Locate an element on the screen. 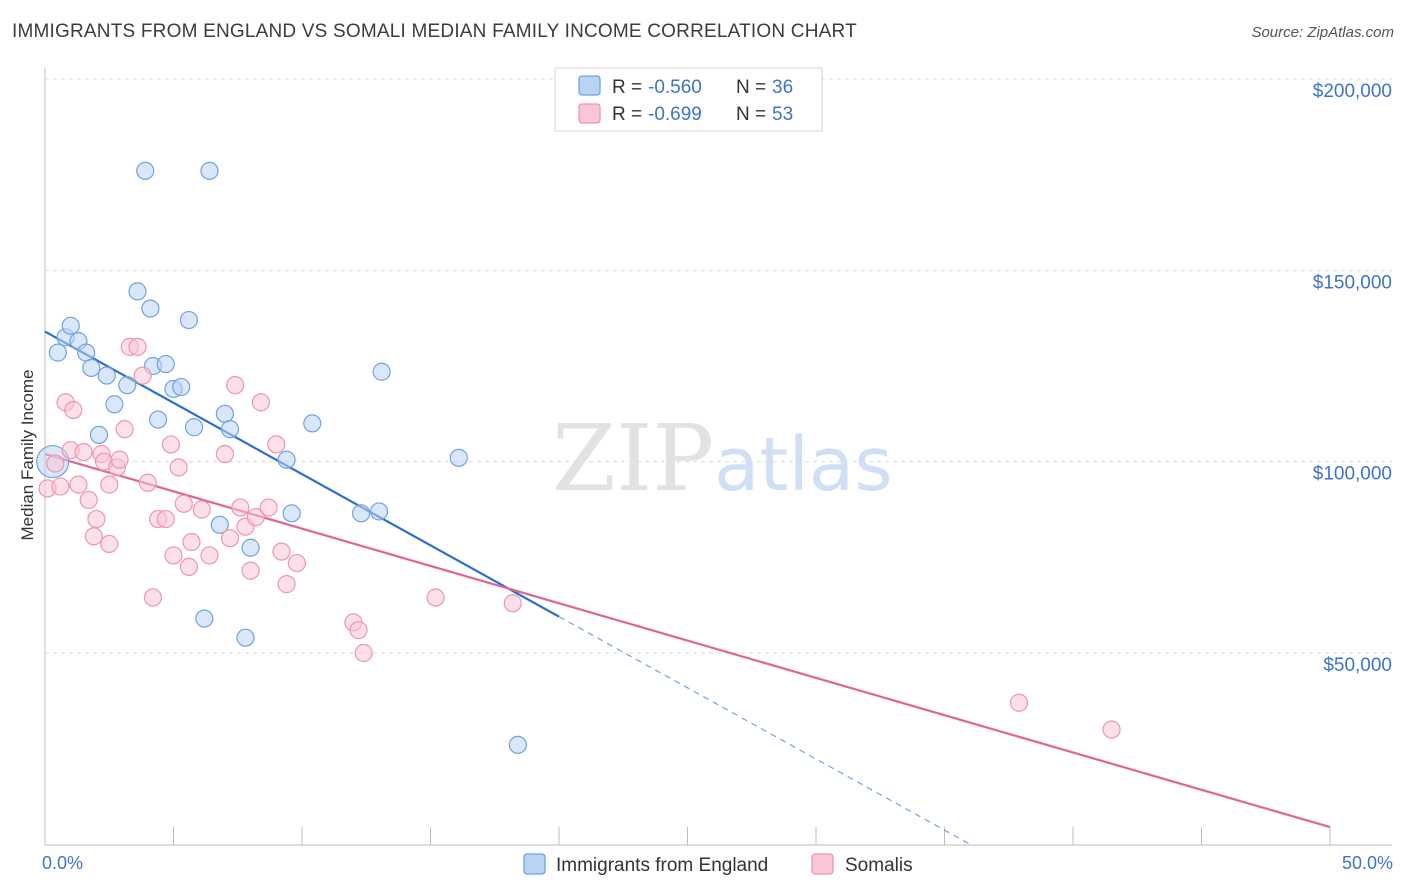 This screenshot has height=892, width=1406. x-tick-label: 0.0% is located at coordinates (62, 863).